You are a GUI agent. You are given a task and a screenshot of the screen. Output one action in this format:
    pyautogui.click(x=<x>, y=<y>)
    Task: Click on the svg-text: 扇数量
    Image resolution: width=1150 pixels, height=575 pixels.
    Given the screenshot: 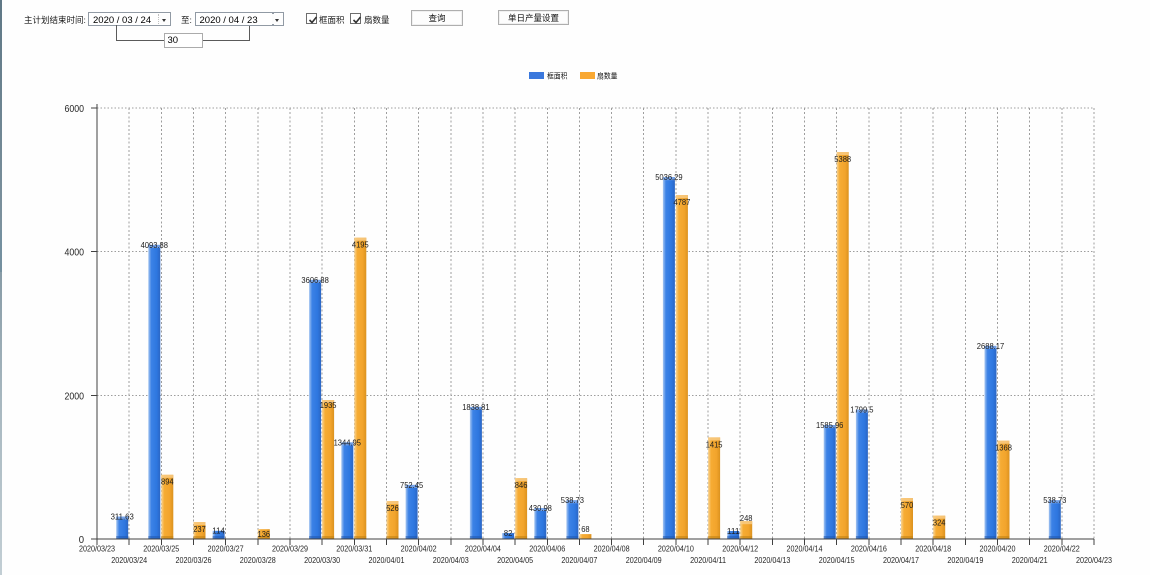 What is the action you would take?
    pyautogui.click(x=607, y=76)
    